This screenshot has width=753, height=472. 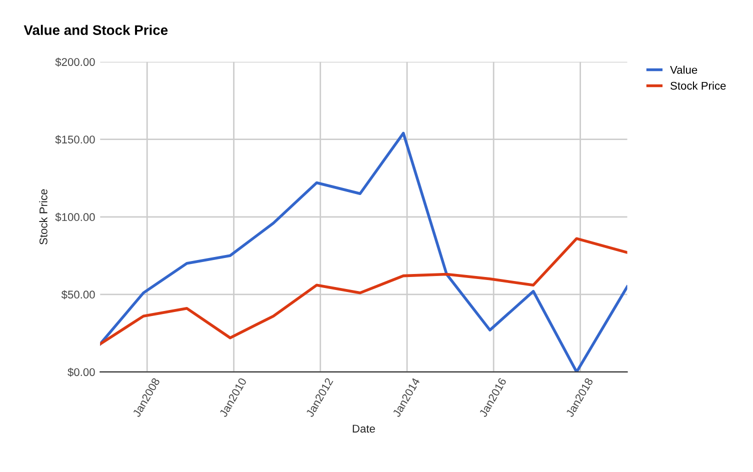 I want to click on chart-title: Value and Stock Price, so click(x=96, y=30).